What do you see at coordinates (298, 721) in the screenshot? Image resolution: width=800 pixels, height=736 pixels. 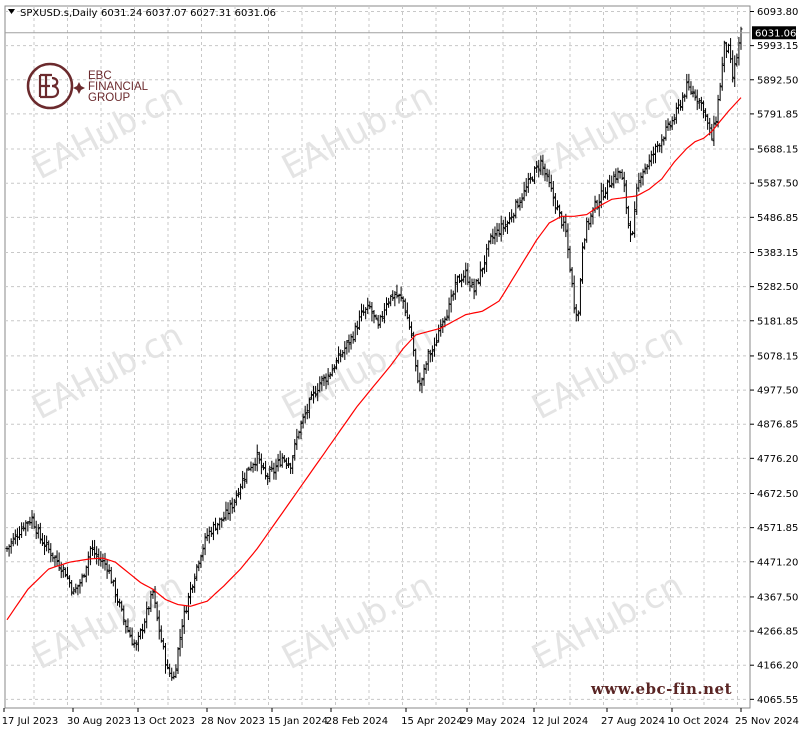 I see `x-tick-label: 15 Jan 2024` at bounding box center [298, 721].